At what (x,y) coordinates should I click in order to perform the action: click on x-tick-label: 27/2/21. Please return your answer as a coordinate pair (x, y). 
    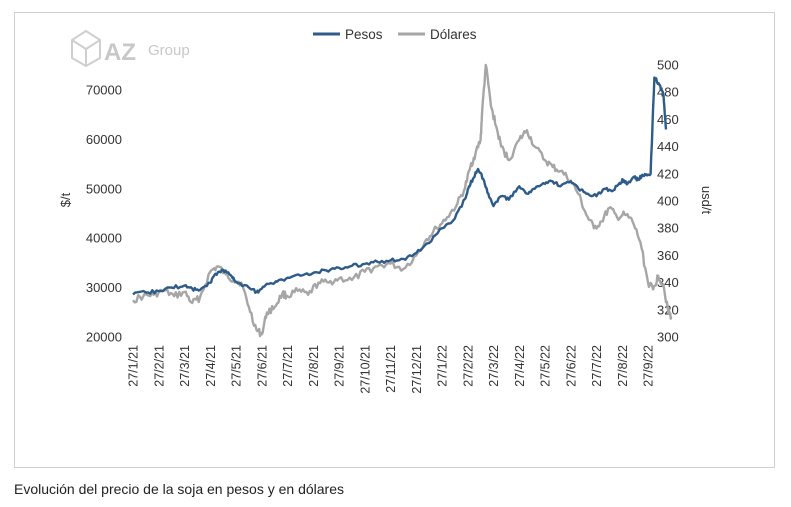
    Looking at the image, I should click on (159, 366).